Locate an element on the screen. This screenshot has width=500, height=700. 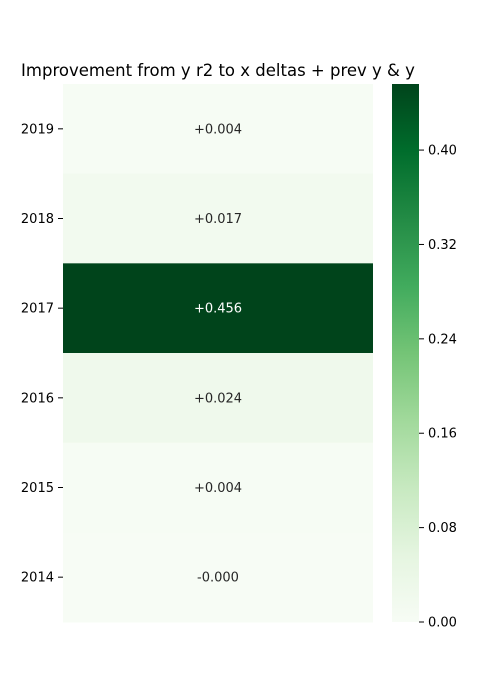
colorbar-tick-label: 0.00 is located at coordinates (442, 623).